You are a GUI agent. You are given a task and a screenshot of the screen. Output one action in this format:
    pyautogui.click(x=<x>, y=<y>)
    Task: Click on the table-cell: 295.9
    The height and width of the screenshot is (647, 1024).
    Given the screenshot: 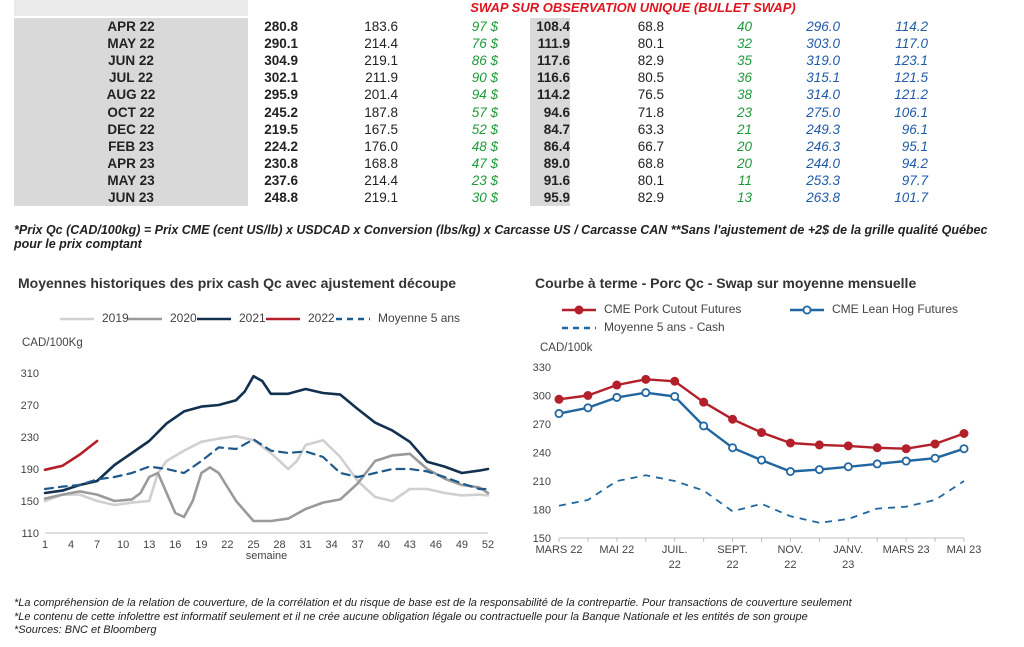 What is the action you would take?
    pyautogui.click(x=281, y=95)
    